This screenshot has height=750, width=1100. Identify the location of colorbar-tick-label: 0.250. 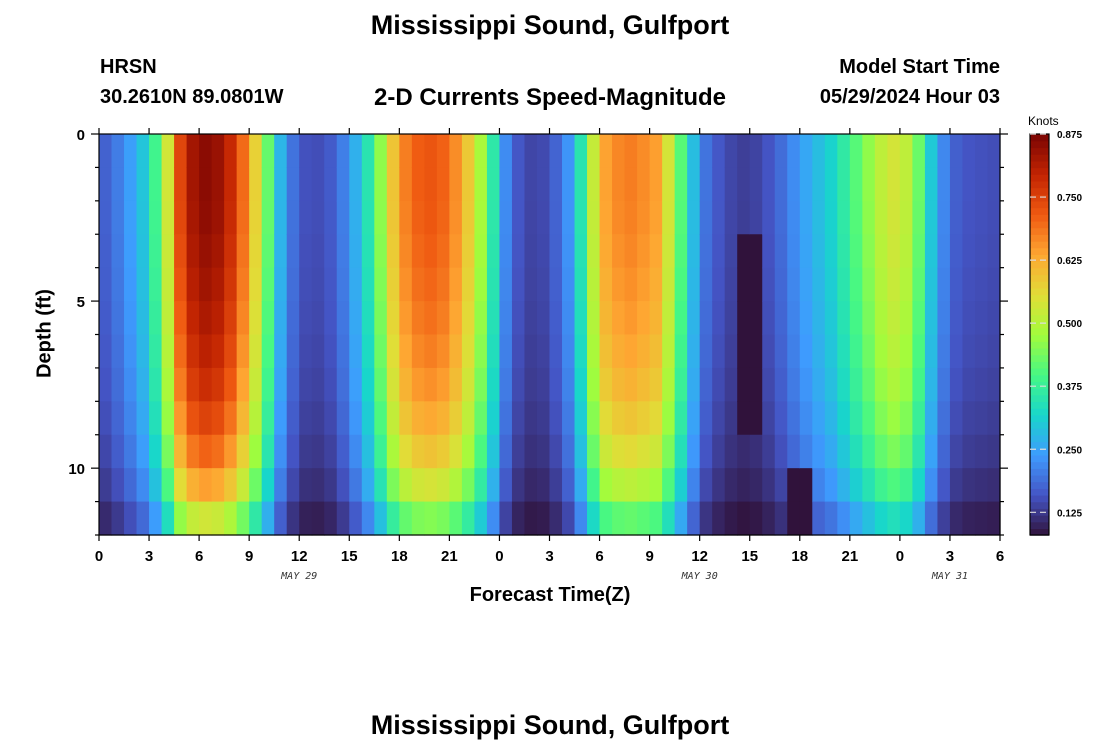
(1069, 450).